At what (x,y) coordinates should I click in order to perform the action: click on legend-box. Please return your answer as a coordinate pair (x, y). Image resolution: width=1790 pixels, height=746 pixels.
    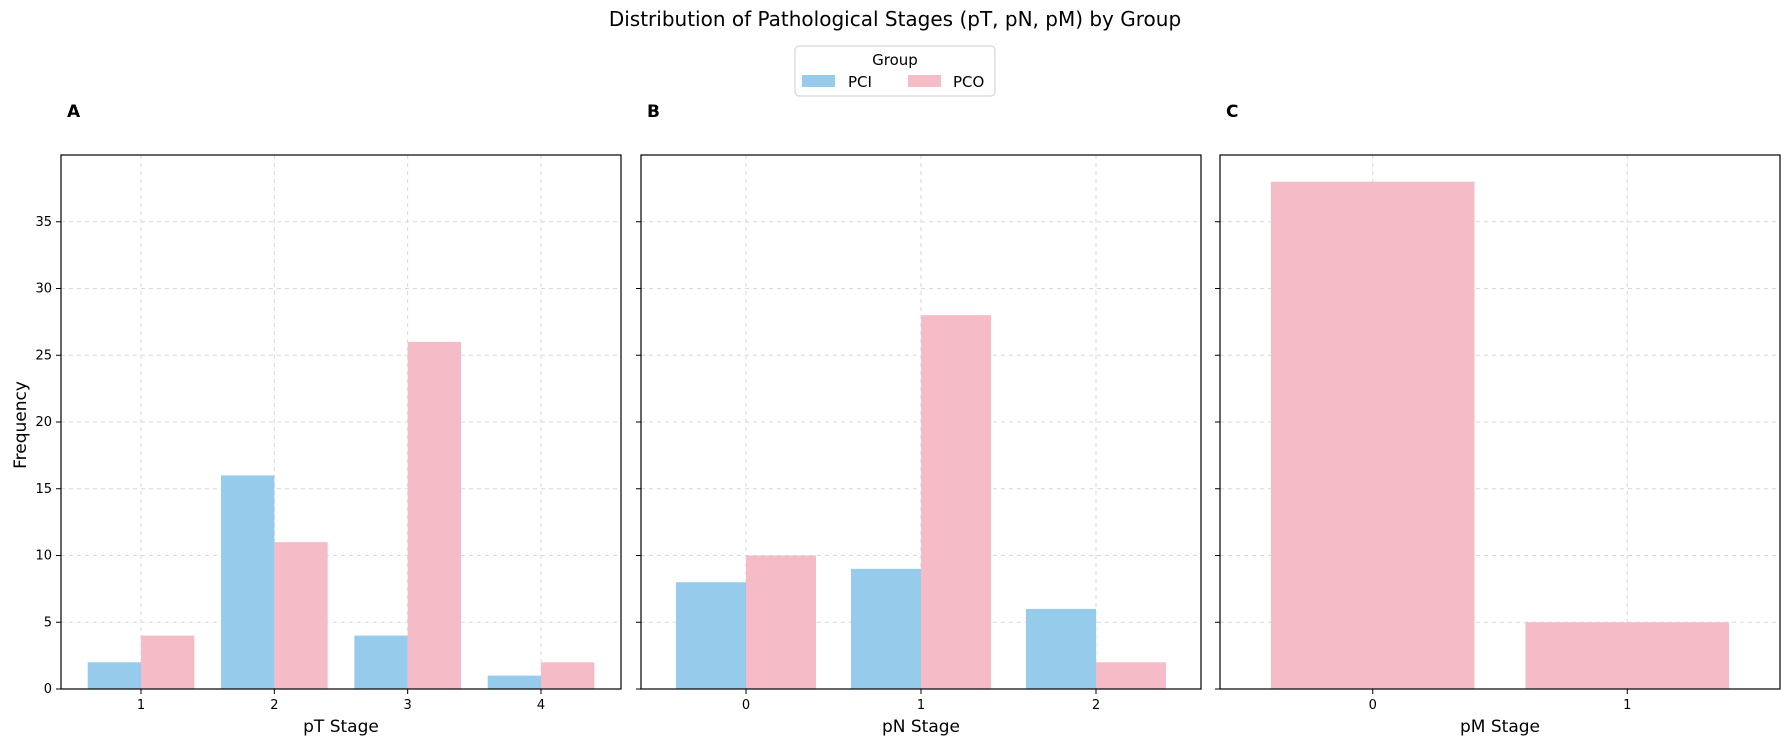
    Looking at the image, I should click on (895, 71).